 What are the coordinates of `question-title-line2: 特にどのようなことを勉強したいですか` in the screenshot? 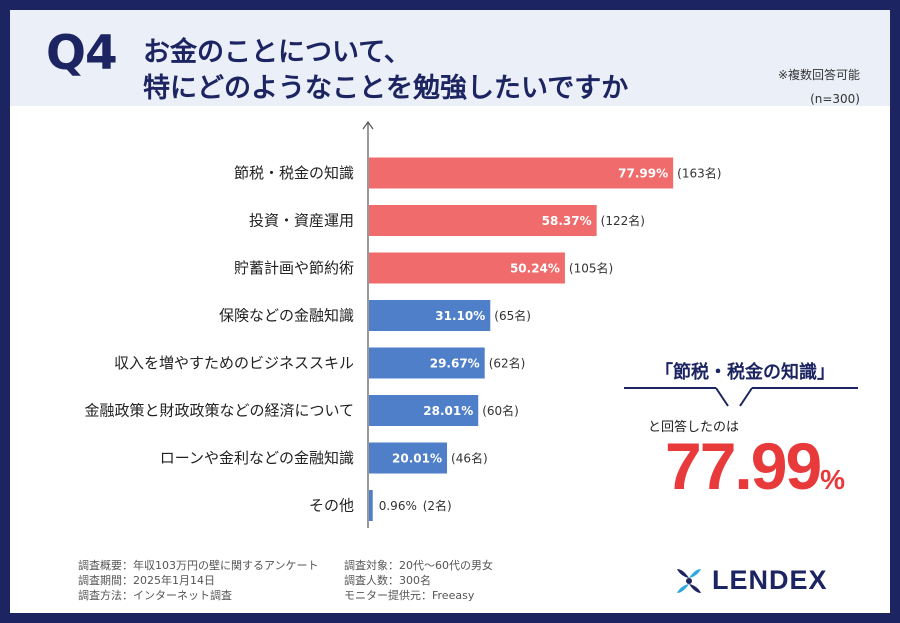 It's located at (386, 88).